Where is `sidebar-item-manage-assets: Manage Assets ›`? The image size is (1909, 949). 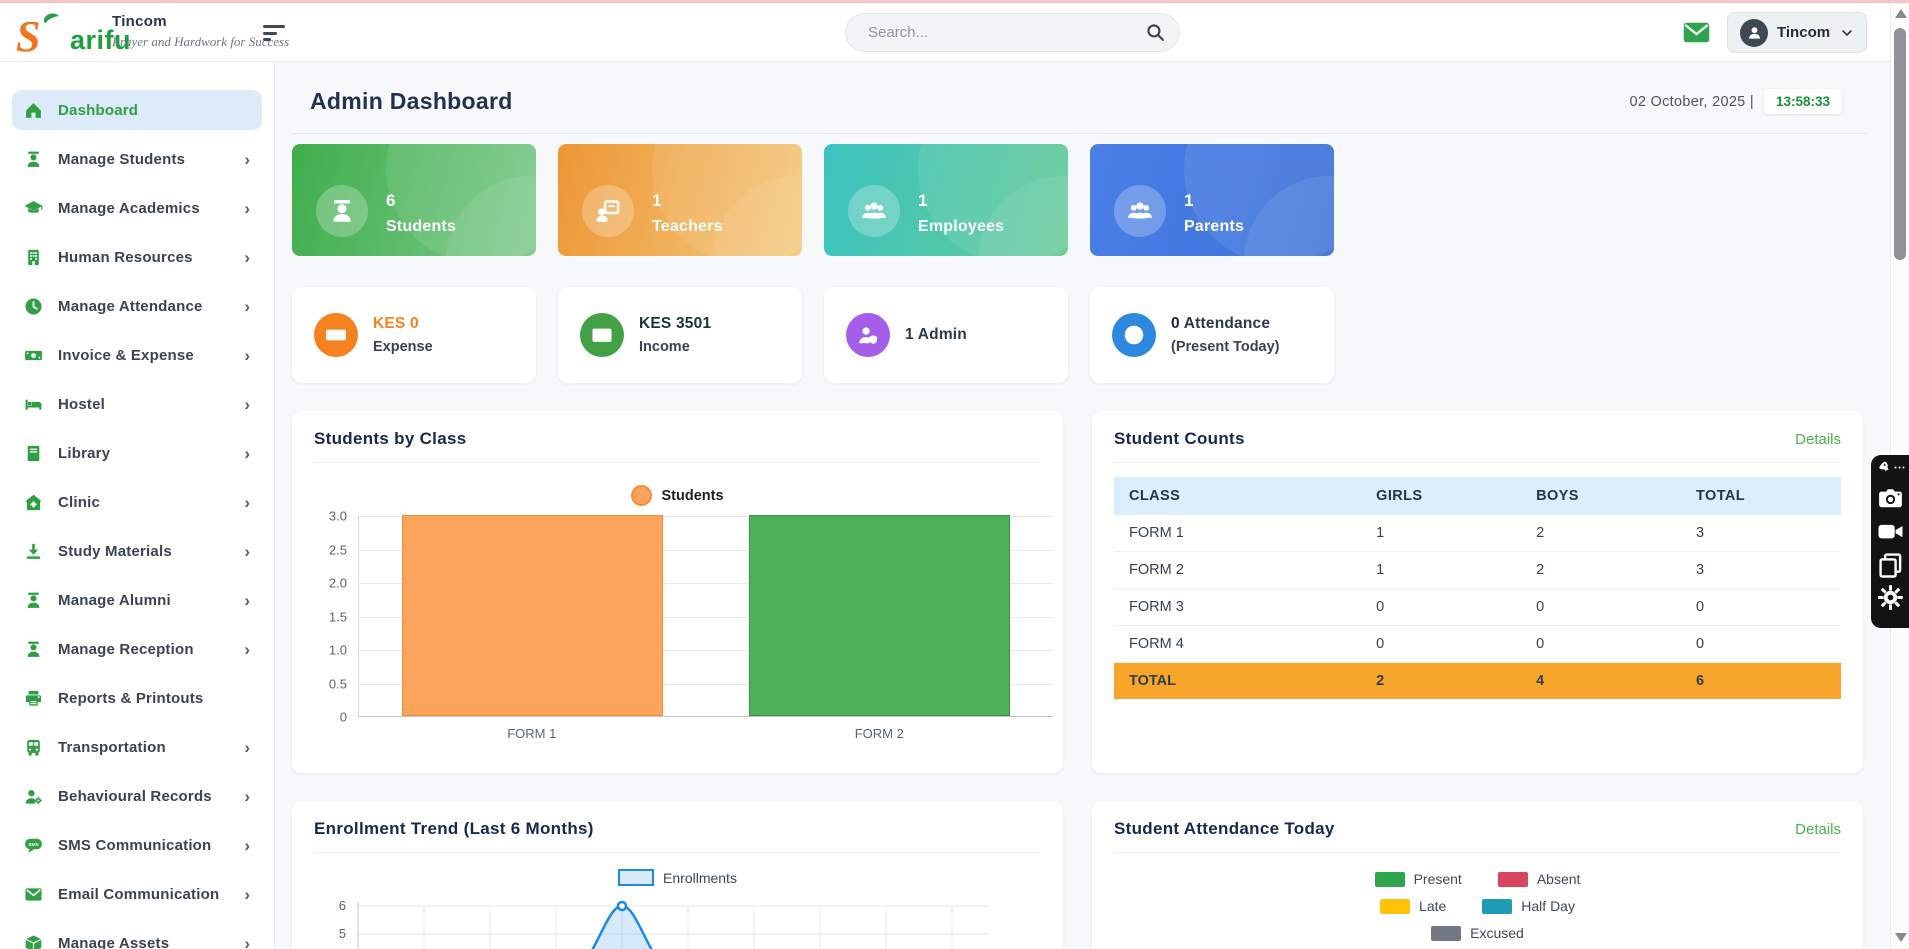 sidebar-item-manage-assets: Manage Assets › is located at coordinates (137, 936).